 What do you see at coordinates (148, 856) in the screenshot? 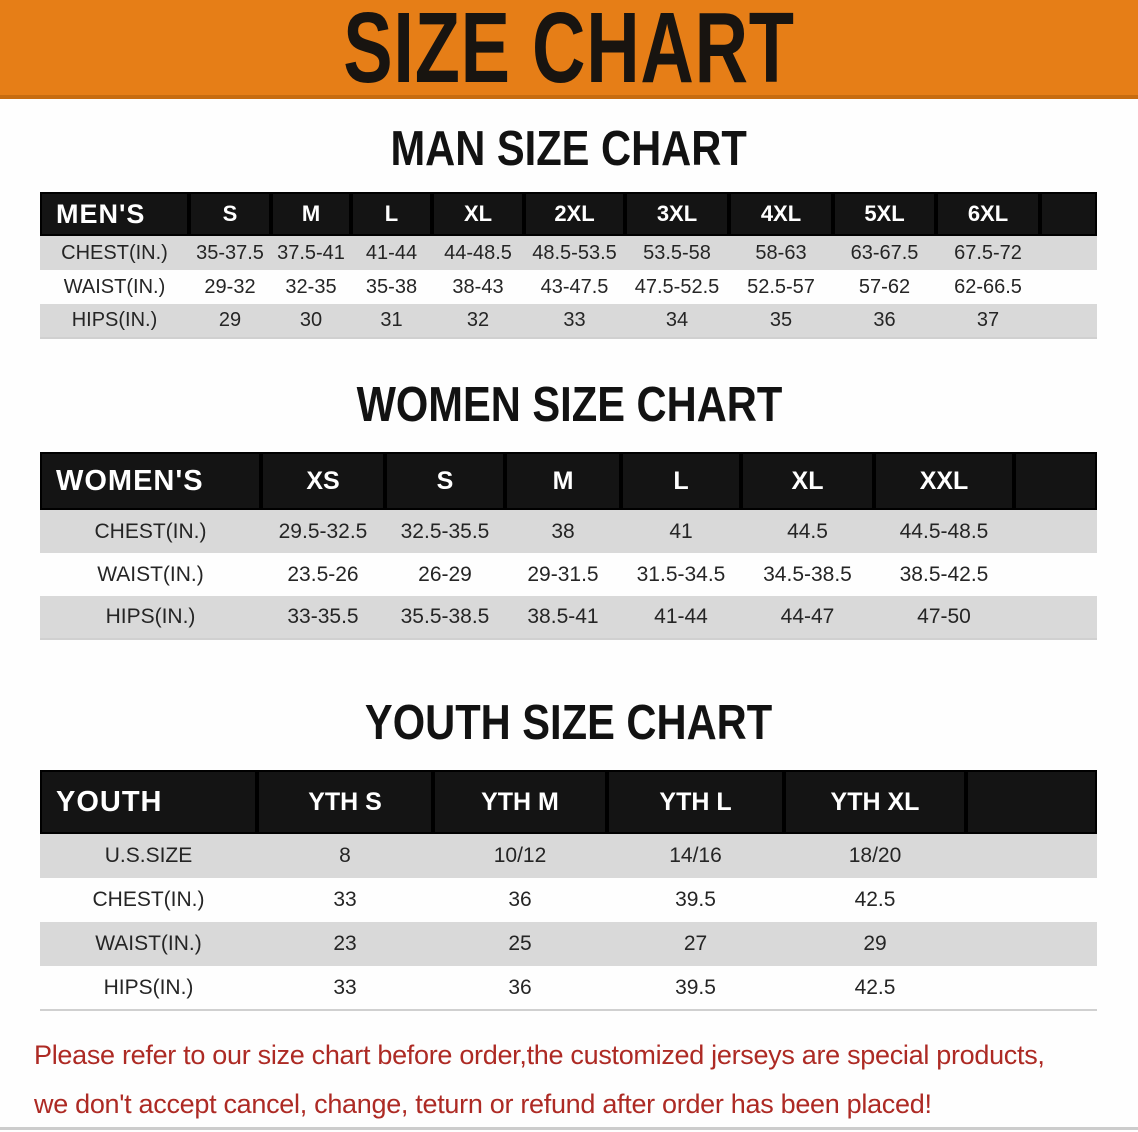
I see `row-label: U.S.SIZE` at bounding box center [148, 856].